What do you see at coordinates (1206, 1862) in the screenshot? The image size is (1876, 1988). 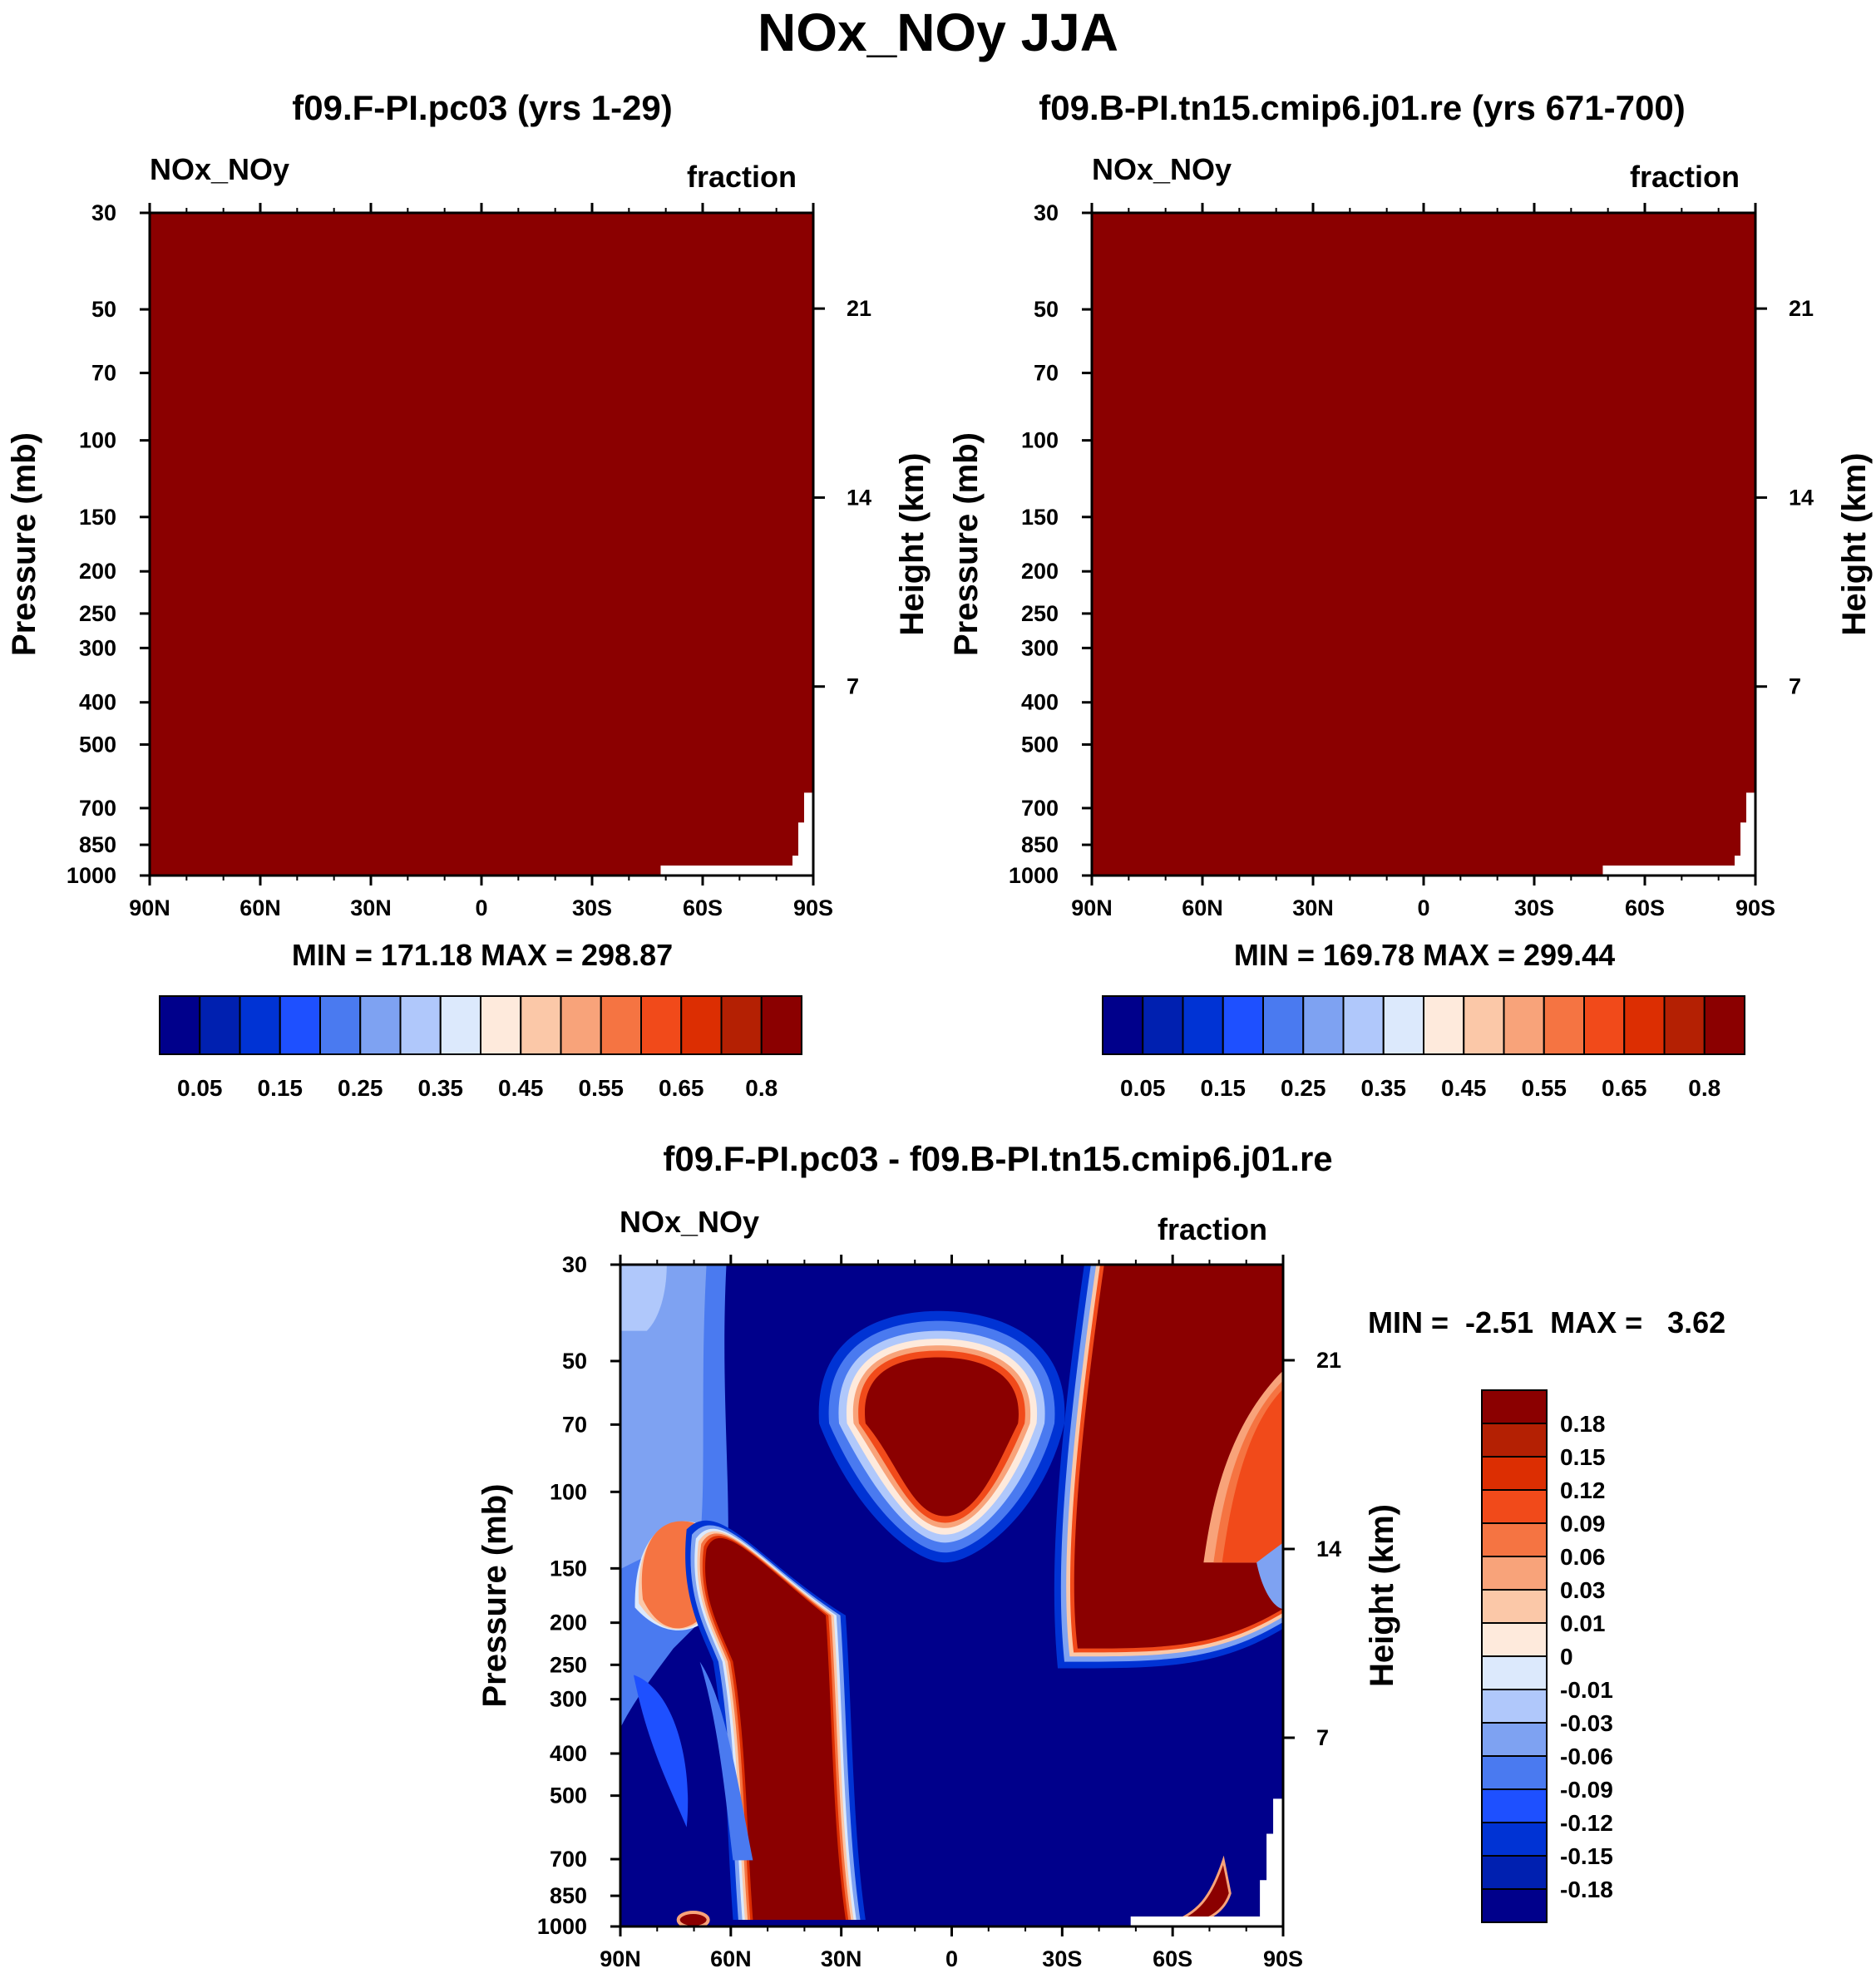 I see `diff-topography` at bounding box center [1206, 1862].